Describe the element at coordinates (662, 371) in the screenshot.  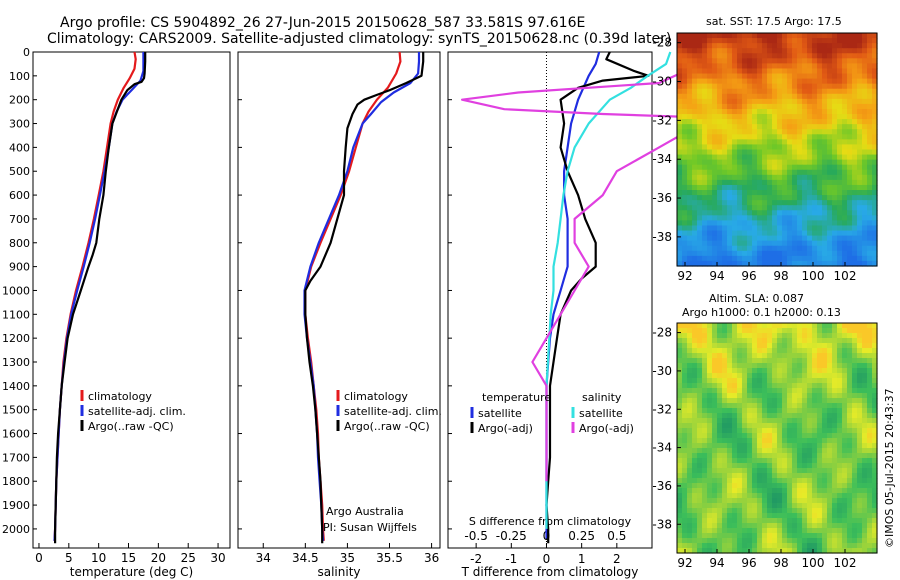
I see `y-tick-label: -30` at that location.